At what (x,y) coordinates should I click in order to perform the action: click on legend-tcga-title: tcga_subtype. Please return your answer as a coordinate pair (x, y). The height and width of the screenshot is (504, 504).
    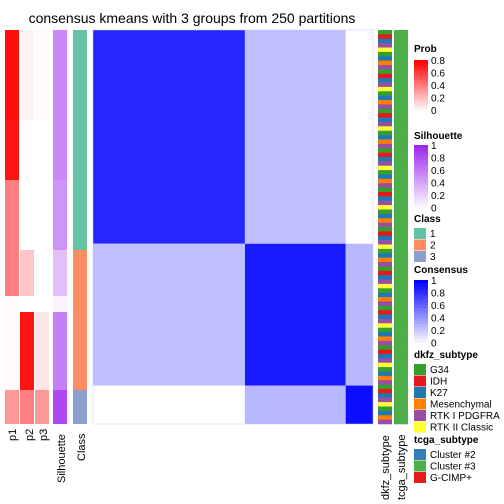
    Looking at the image, I should click on (446, 440).